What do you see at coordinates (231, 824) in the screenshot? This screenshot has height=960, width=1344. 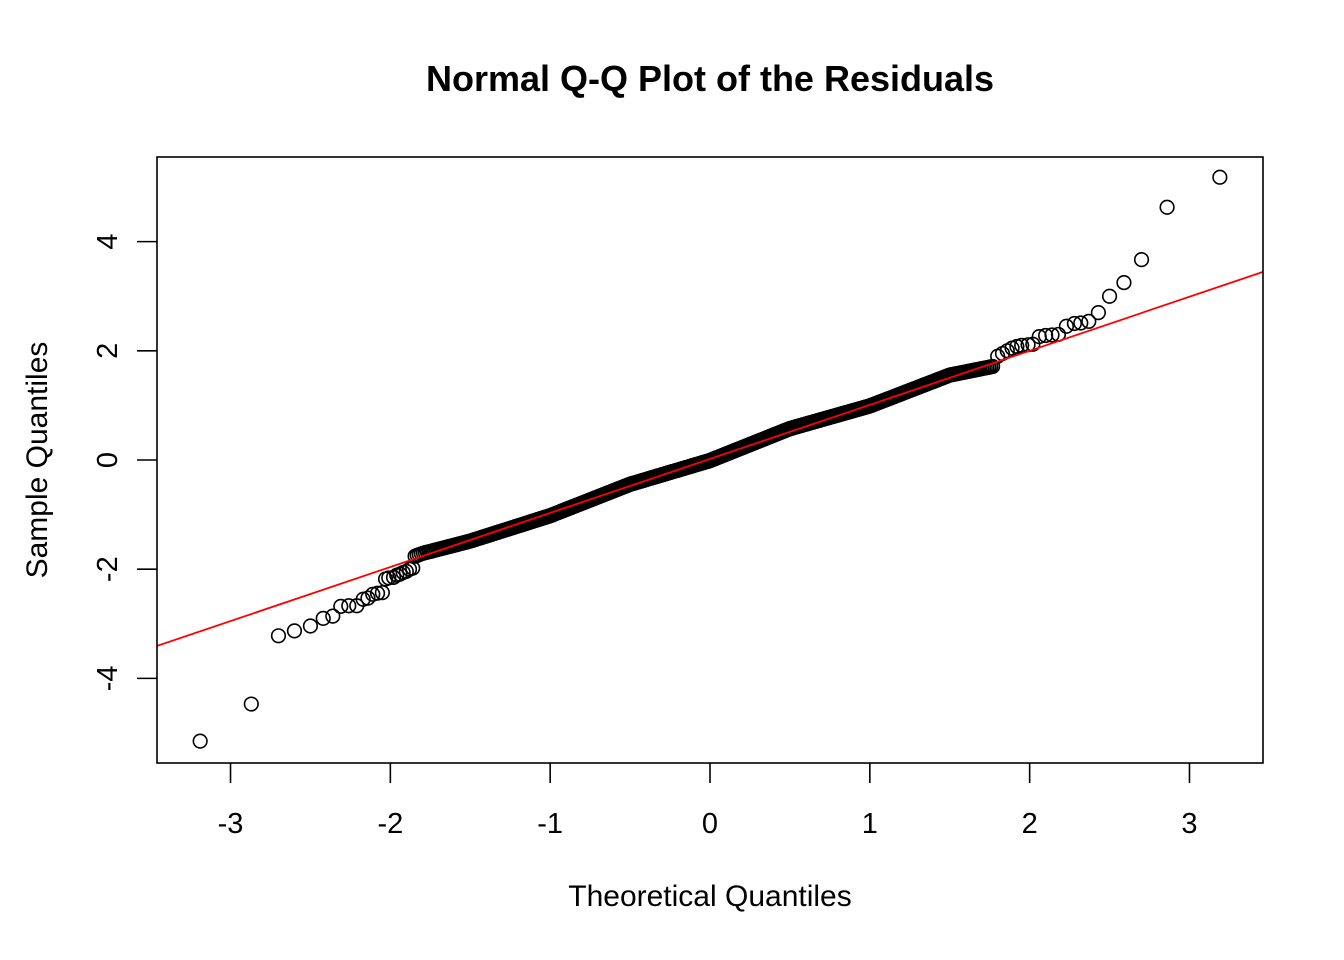 I see `x-tick-label: -3` at bounding box center [231, 824].